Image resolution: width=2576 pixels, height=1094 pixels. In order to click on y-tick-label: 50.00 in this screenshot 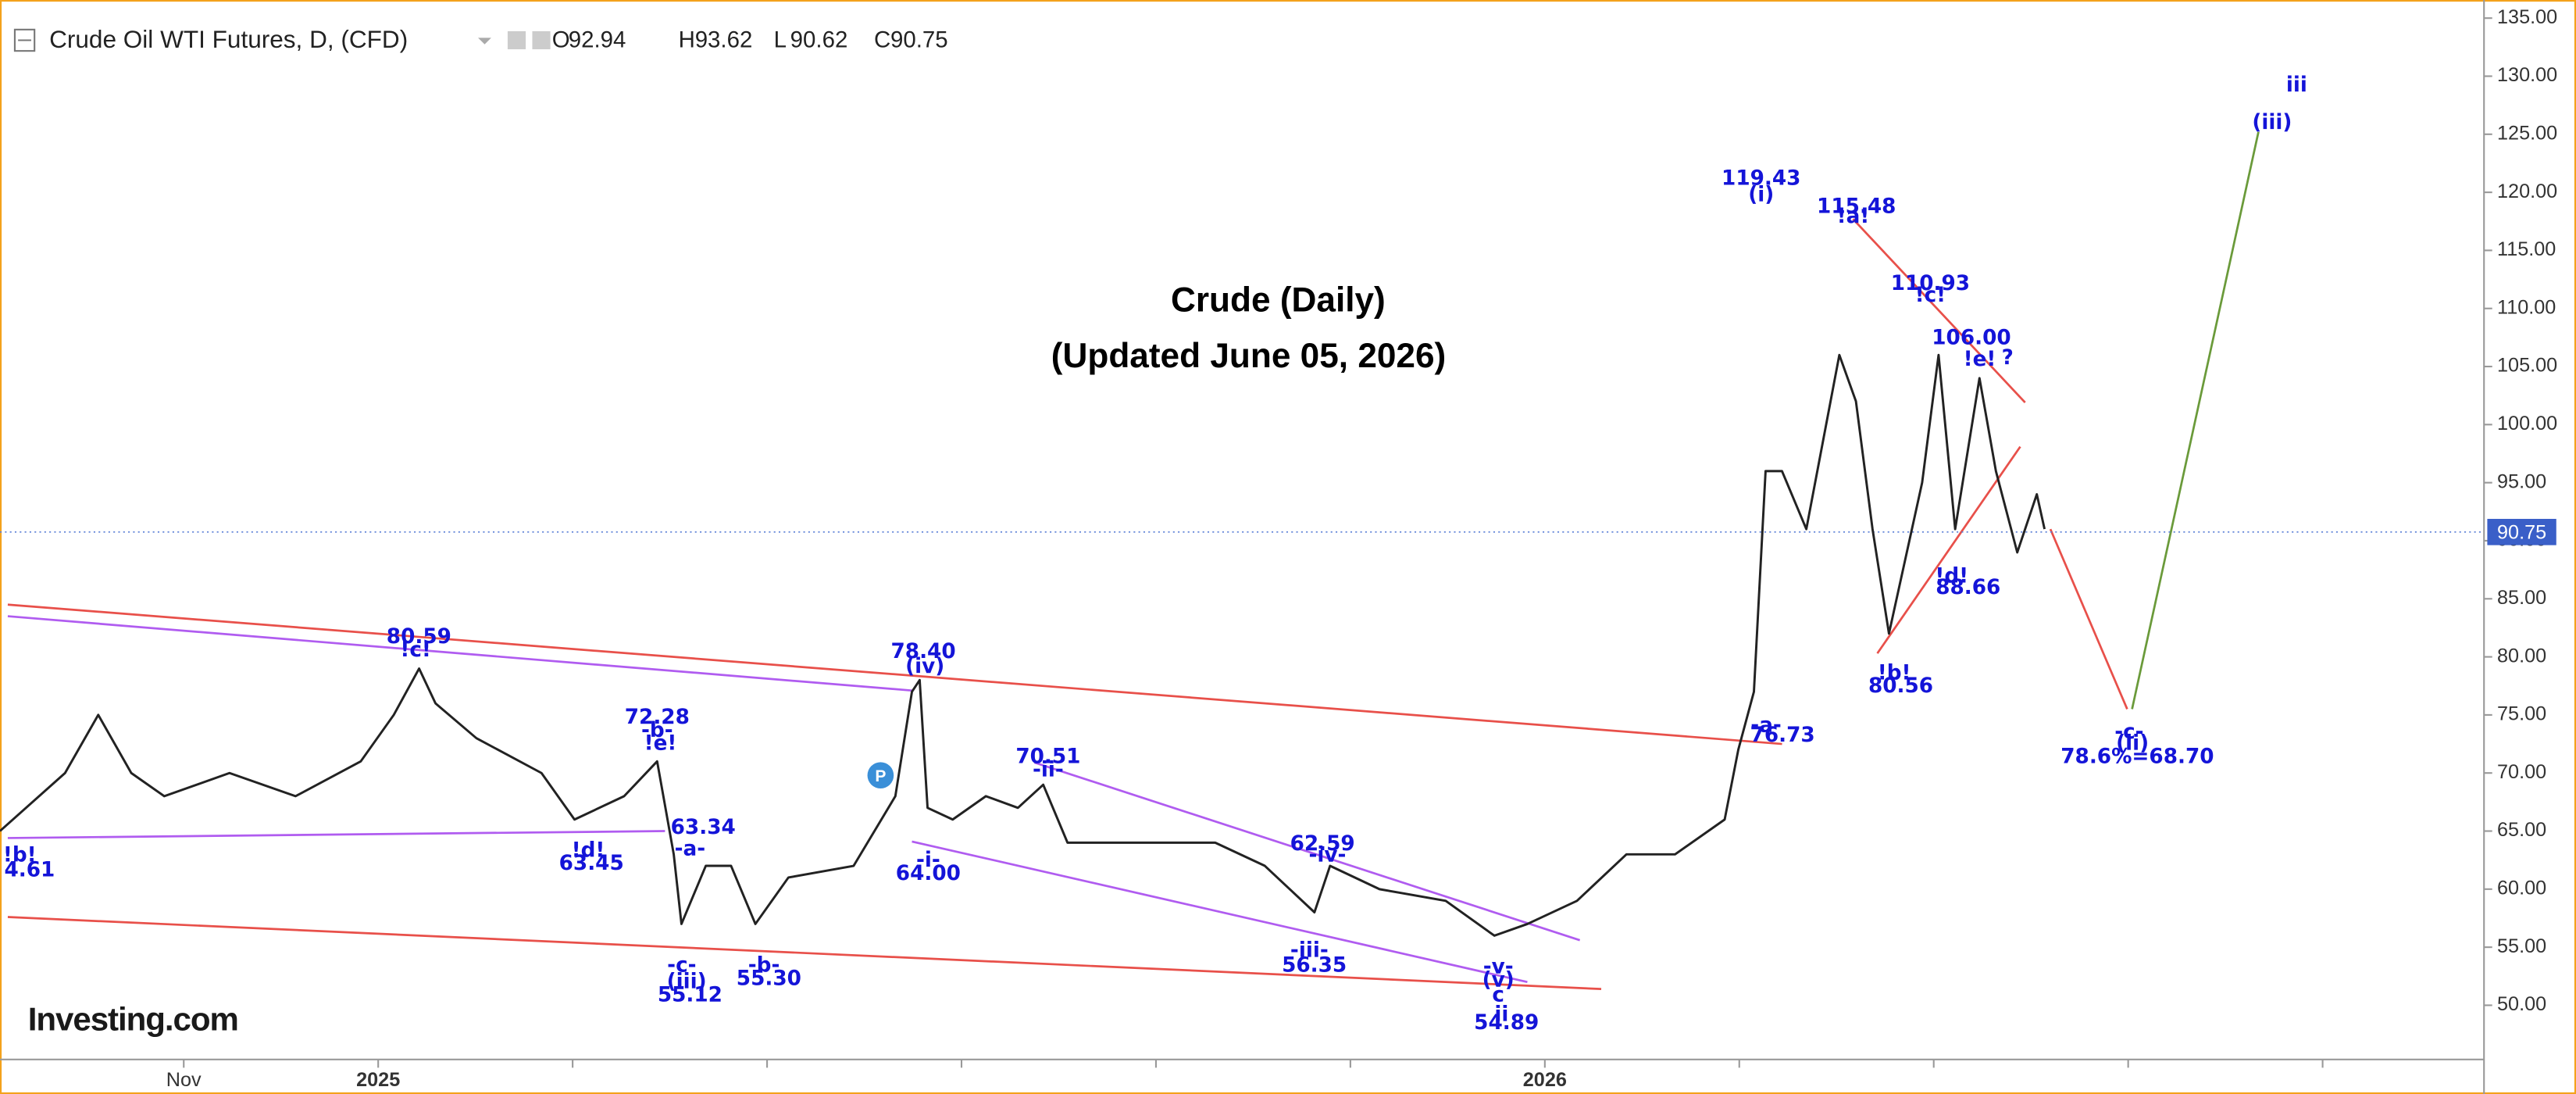, I will do `click(2521, 1004)`.